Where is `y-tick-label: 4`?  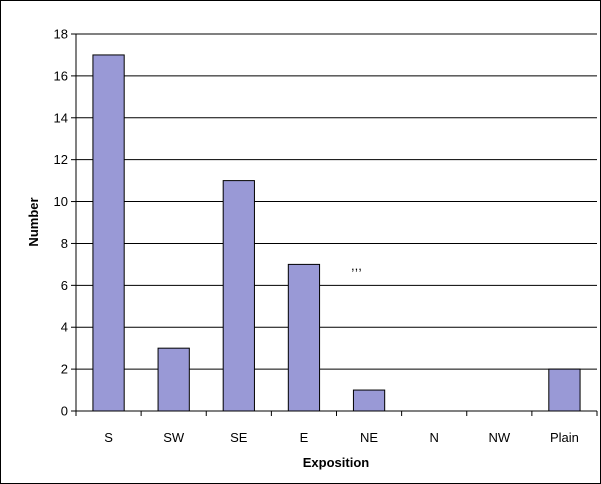
y-tick-label: 4 is located at coordinates (64, 327).